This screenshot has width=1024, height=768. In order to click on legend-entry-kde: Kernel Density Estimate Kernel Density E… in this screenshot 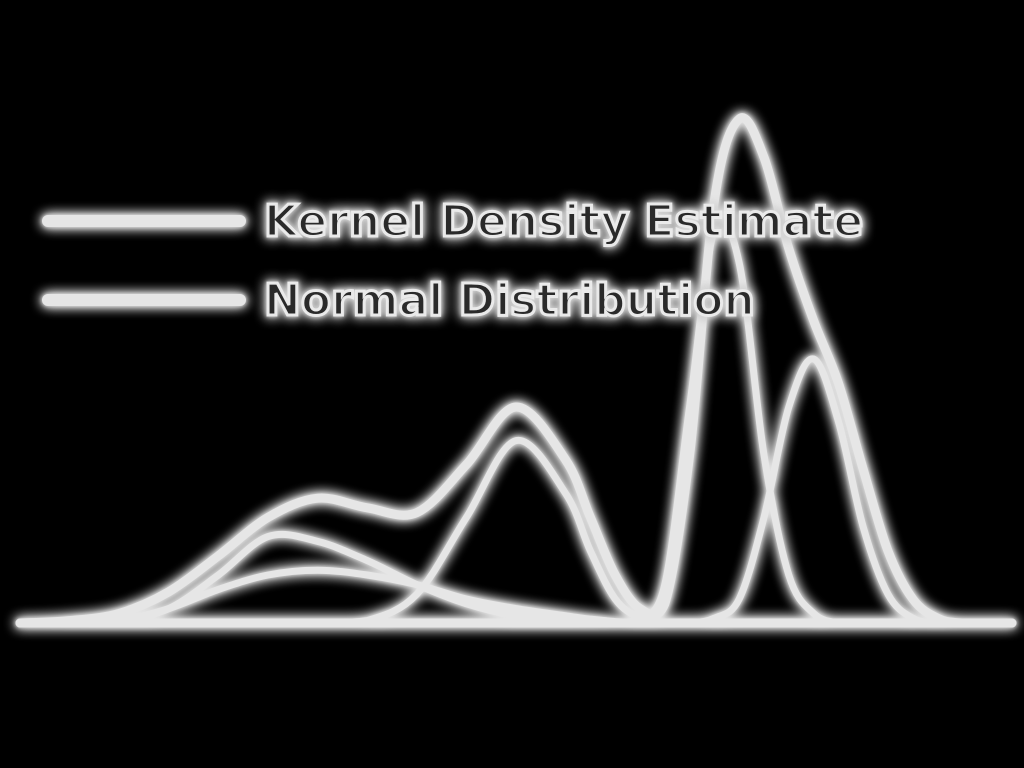, I will do `click(453, 222)`.